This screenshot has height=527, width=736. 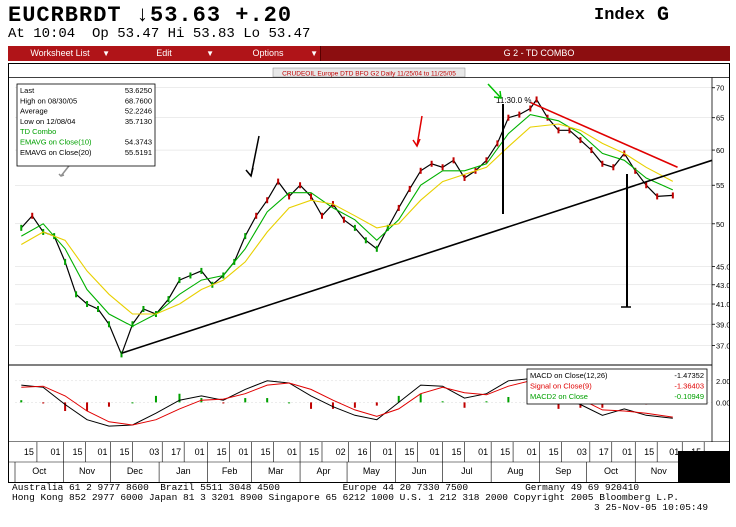 I want to click on x-month-label: Oct, so click(x=611, y=471).